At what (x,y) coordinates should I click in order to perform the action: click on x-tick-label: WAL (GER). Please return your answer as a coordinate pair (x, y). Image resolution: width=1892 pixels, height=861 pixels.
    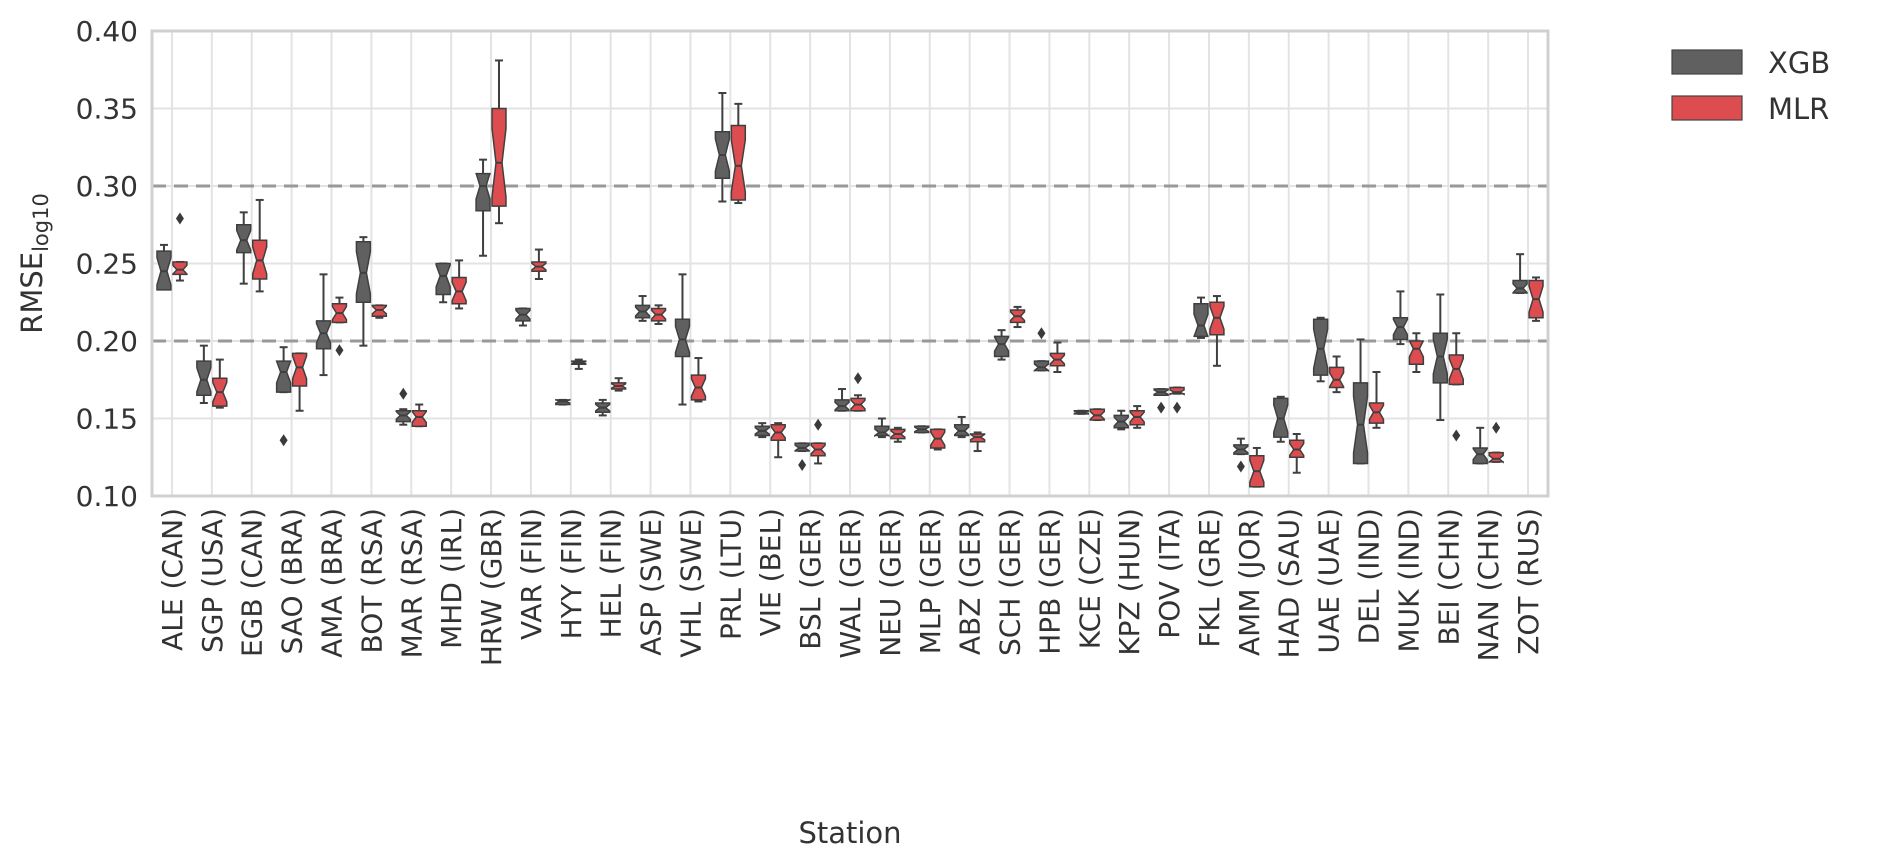
    Looking at the image, I should click on (850, 583).